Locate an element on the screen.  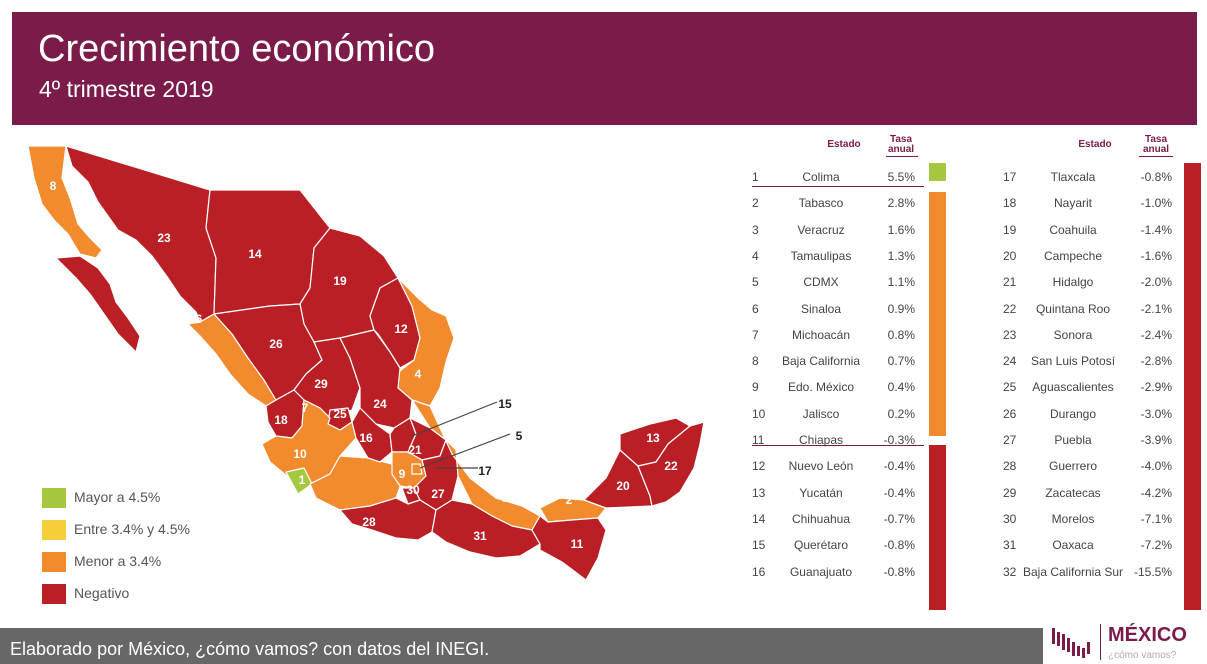
row-state-name: Chihuahua is located at coordinates (821, 518).